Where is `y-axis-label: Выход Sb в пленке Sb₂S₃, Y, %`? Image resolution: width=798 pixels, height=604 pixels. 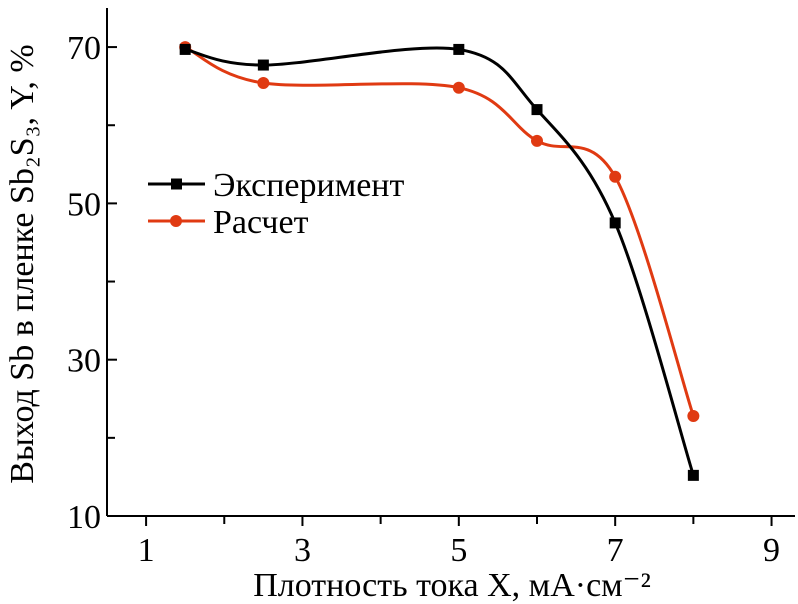 y-axis-label: Выход Sb в пленке Sb₂S₃, Y, % is located at coordinates (22, 263).